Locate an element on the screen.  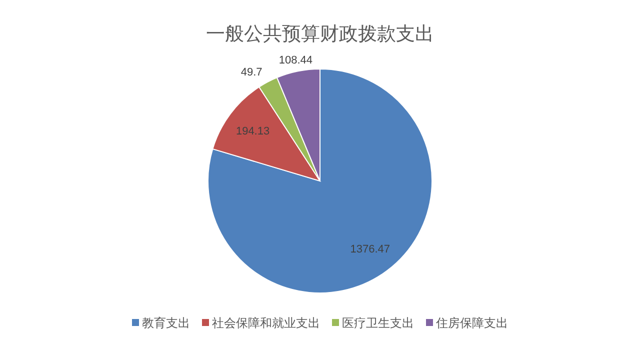
legend-label: 社会保障和就业支出 is located at coordinates (266, 323).